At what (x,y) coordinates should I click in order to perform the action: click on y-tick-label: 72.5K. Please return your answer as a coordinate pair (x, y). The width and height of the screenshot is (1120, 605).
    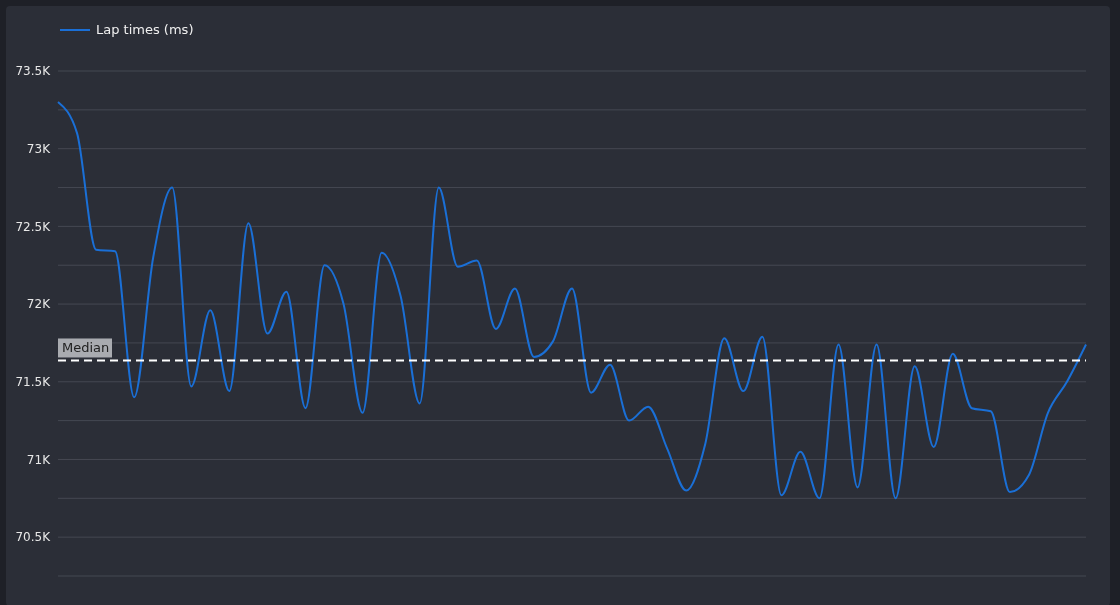
    Looking at the image, I should click on (33, 226).